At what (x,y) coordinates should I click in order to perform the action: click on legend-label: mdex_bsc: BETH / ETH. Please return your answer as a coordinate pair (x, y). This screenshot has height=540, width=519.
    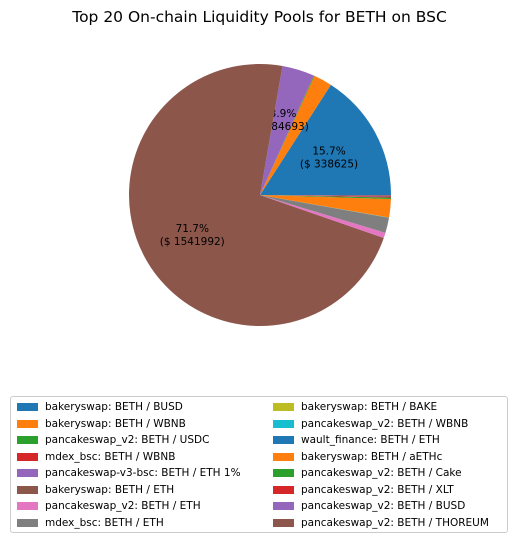
    Looking at the image, I should click on (104, 522).